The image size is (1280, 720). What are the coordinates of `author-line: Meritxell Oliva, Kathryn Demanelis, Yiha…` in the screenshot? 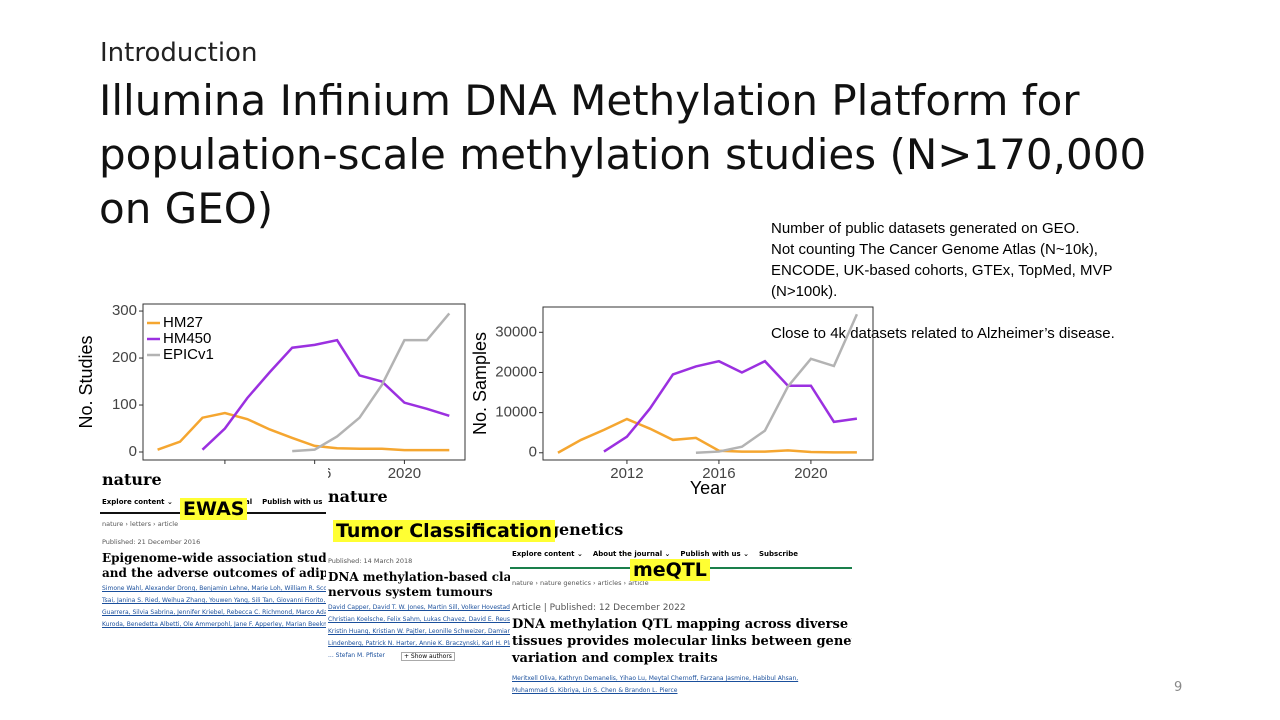 It's located at (655, 678).